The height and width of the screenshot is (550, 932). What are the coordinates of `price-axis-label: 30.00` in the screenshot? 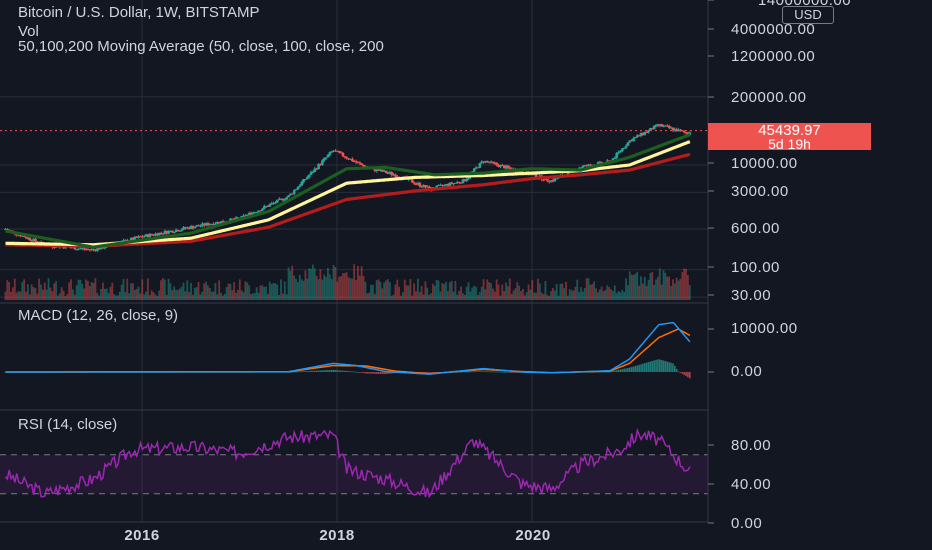 It's located at (751, 295).